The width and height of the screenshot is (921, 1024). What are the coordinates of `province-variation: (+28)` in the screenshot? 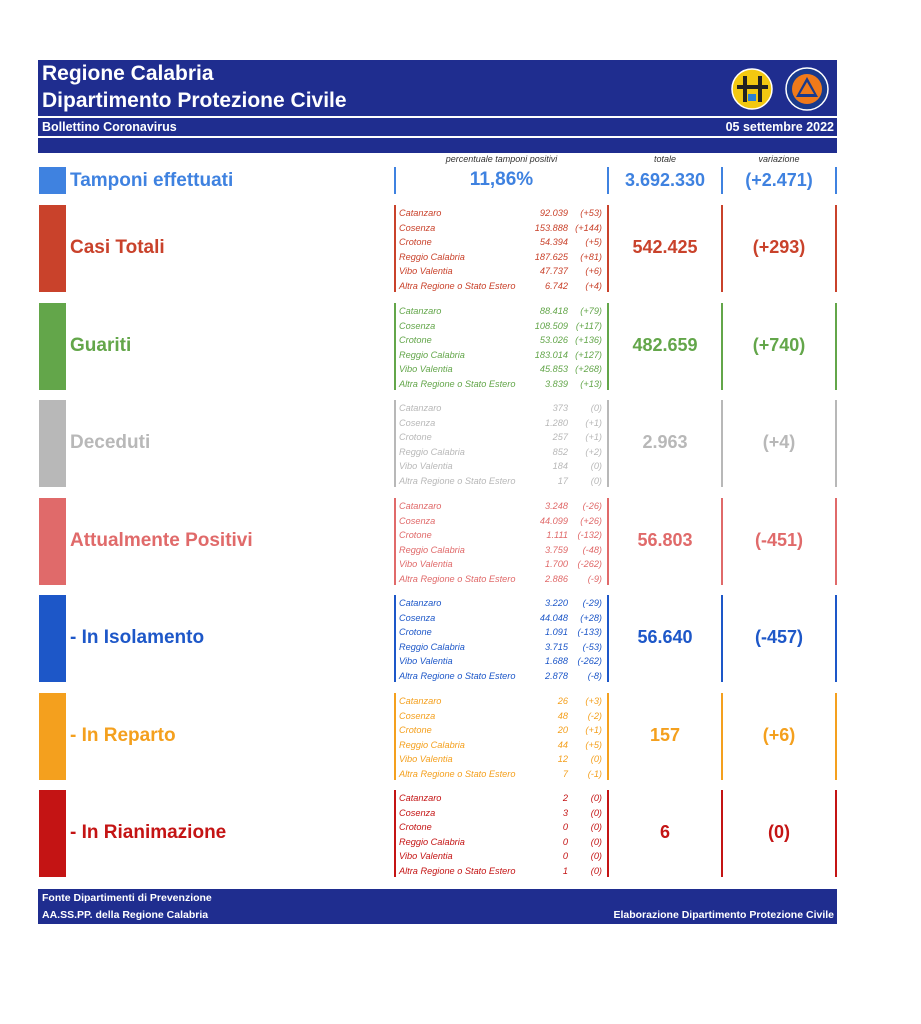 It's located at (591, 617).